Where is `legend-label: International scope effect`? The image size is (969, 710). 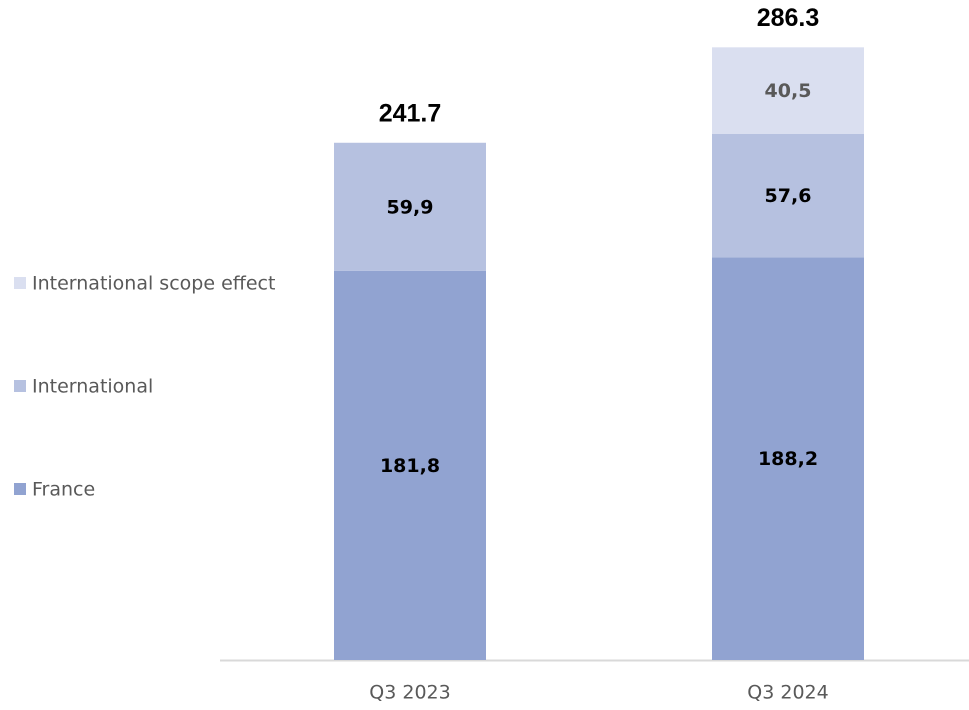 legend-label: International scope effect is located at coordinates (153, 284).